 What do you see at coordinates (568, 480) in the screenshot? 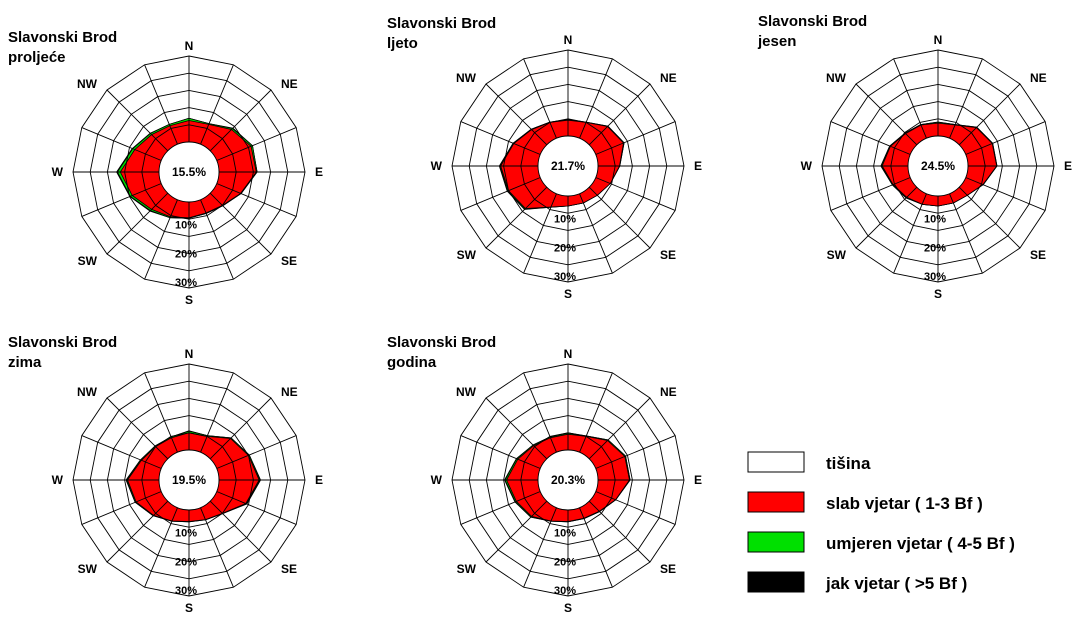
I see `calm-value: 20.3%` at bounding box center [568, 480].